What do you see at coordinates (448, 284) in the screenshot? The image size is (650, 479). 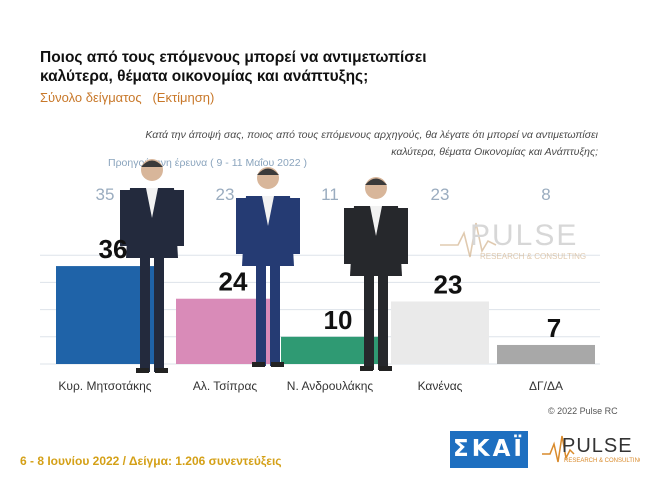 I see `value-label: 23` at bounding box center [448, 284].